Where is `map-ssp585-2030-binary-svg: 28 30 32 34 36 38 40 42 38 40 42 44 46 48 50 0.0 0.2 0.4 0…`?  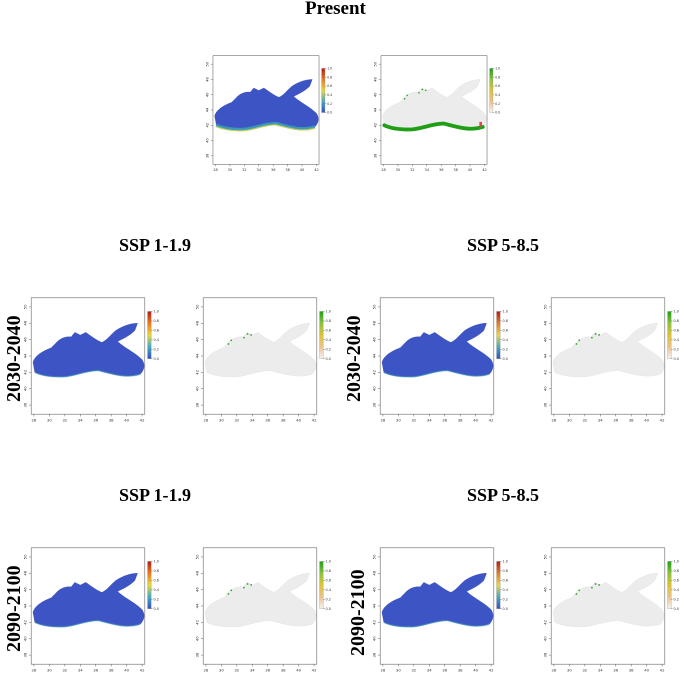
map-ssp585-2030-binary-svg: 28 30 32 34 36 38 40 42 38 40 42 44 46 48 50 0.0 0.2 0.4 0… is located at coordinates (611, 359).